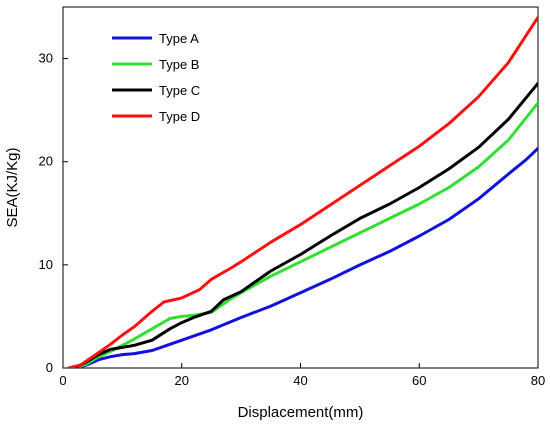  Describe the element at coordinates (179, 64) in the screenshot. I see `legend-label: Type B` at that location.